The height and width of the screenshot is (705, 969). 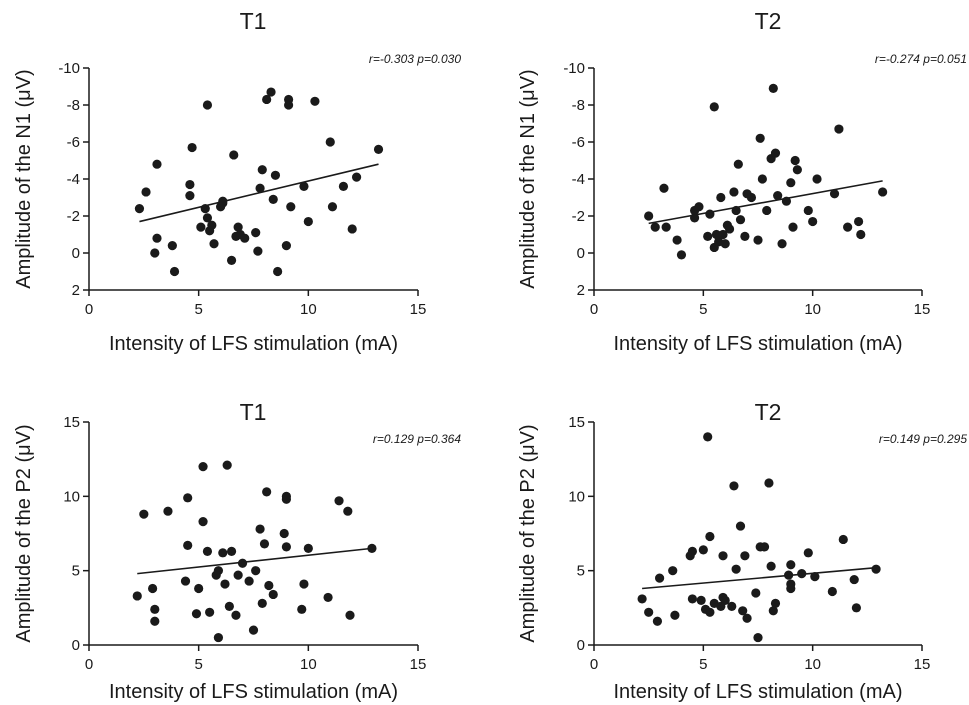 I want to click on y-tick-label: 10, so click(x=71, y=496).